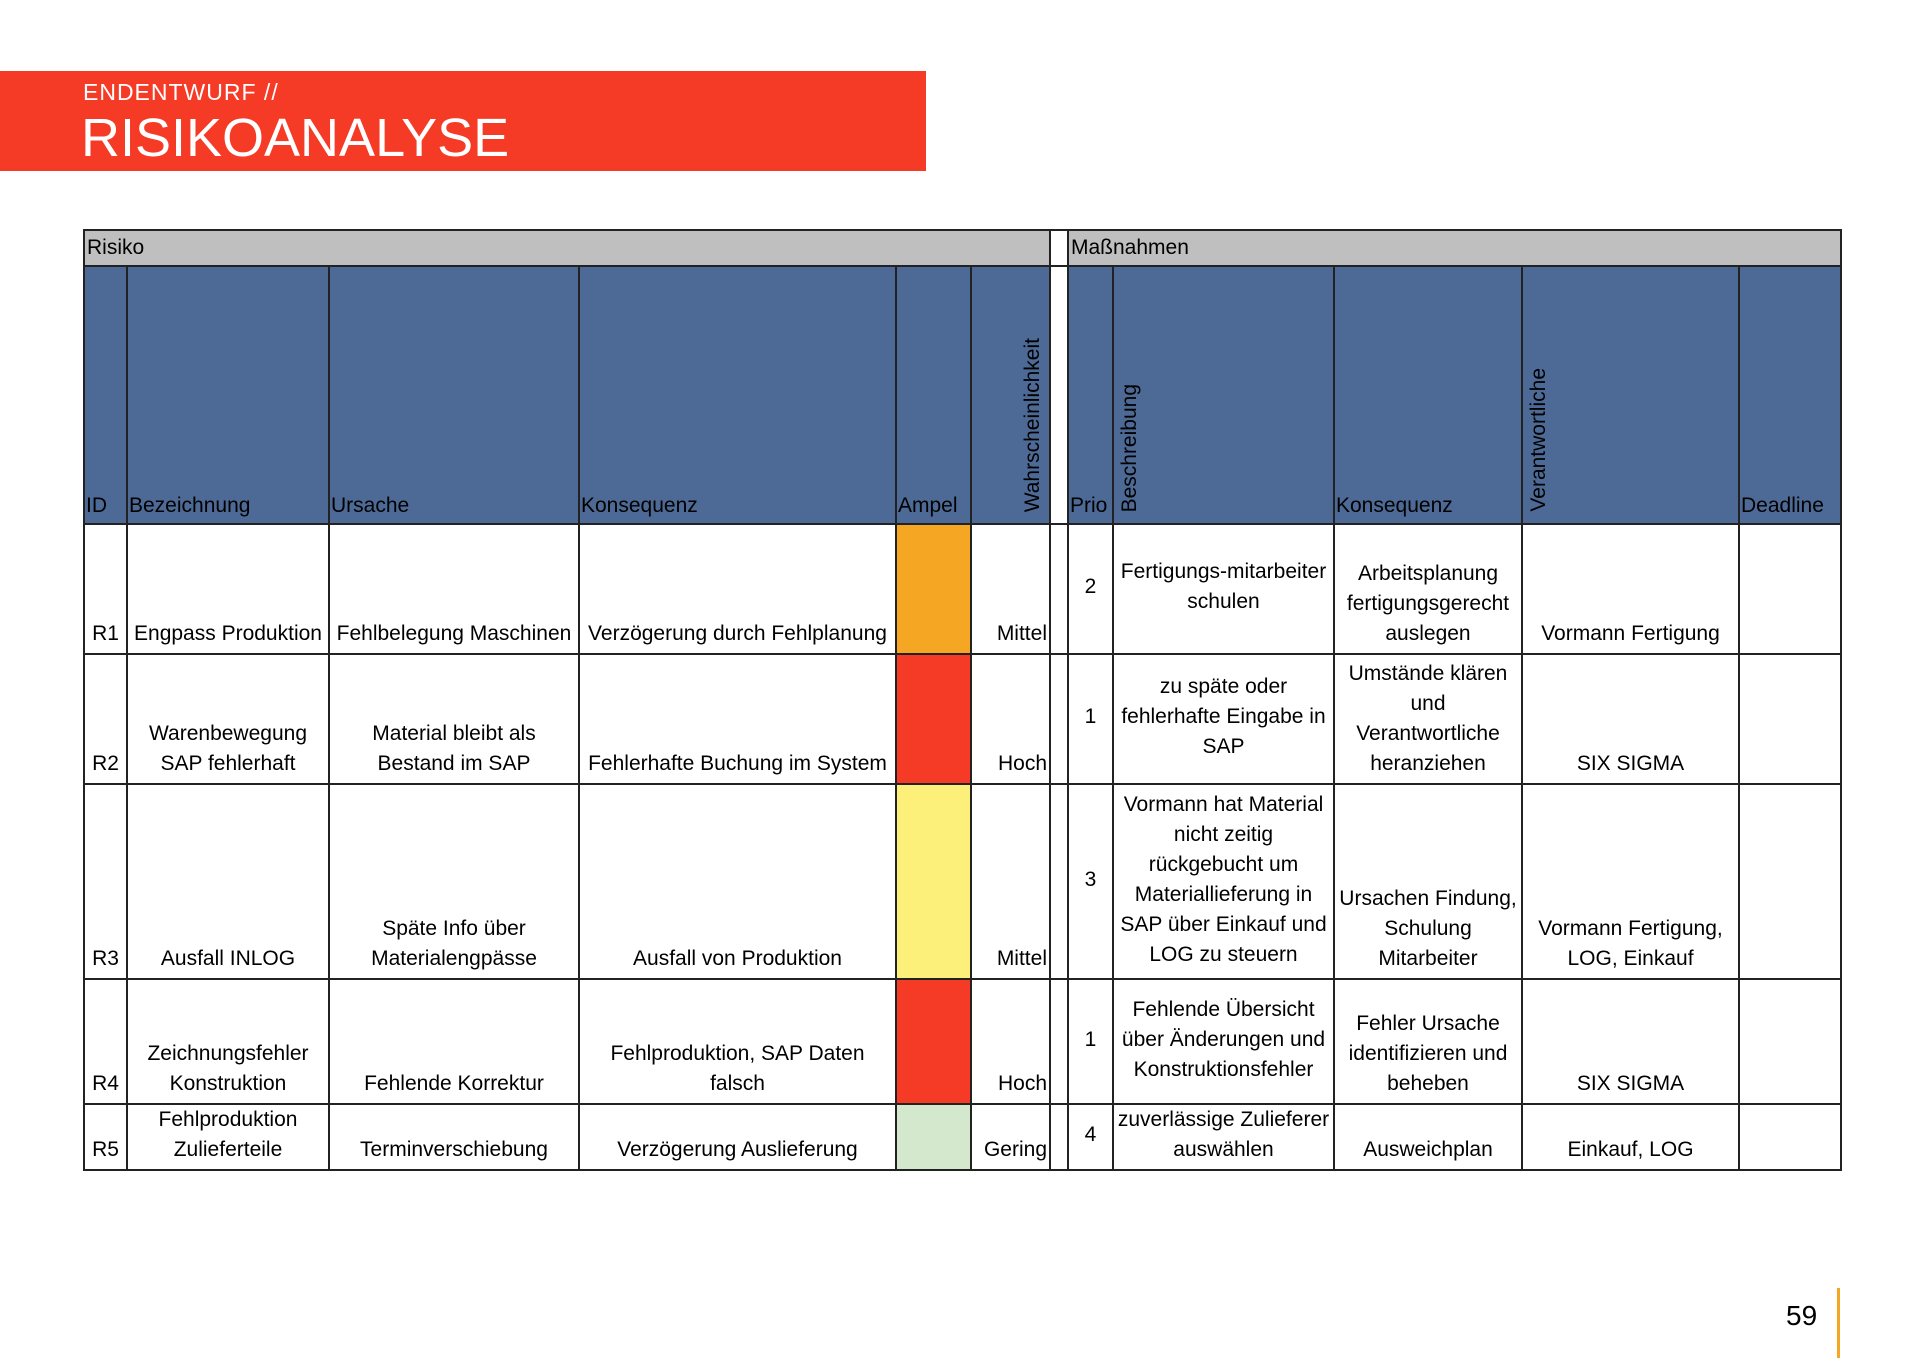 The image size is (1920, 1358). I want to click on measure-description: zuverlässige Zulieferer auswählen, so click(1223, 1137).